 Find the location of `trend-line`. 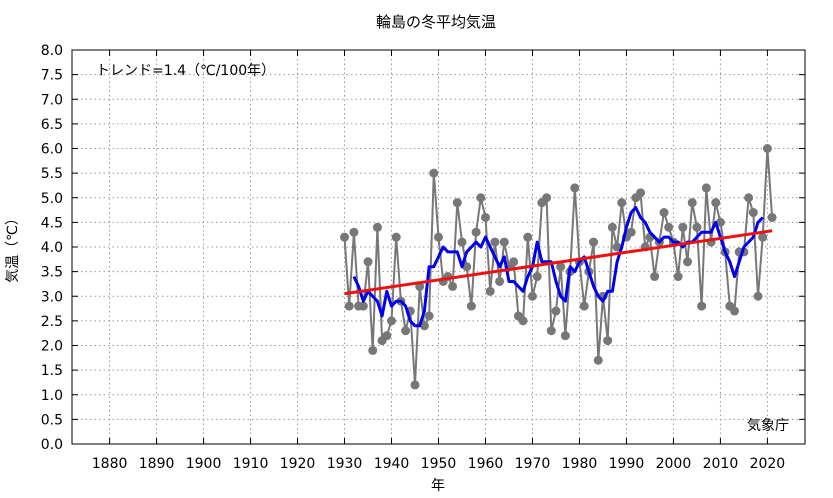

trend-line is located at coordinates (558, 262).